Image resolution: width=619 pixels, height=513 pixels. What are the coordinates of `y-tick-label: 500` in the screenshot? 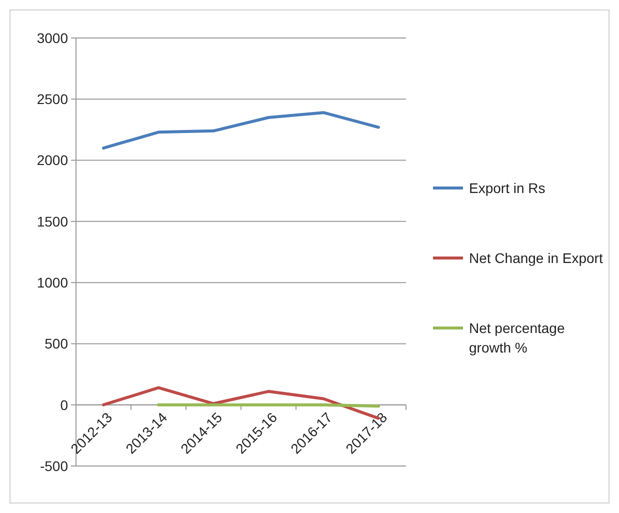 It's located at (56, 344).